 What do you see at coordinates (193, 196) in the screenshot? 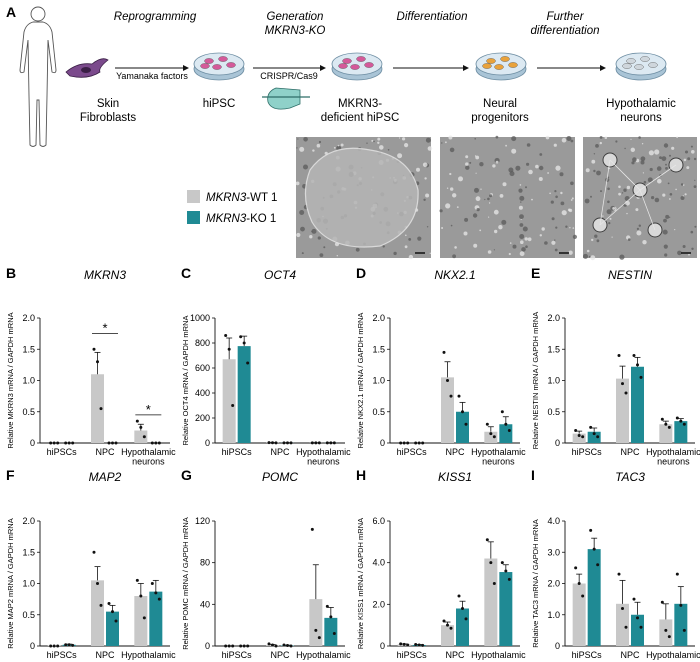
I see `legend-swatch` at bounding box center [193, 196].